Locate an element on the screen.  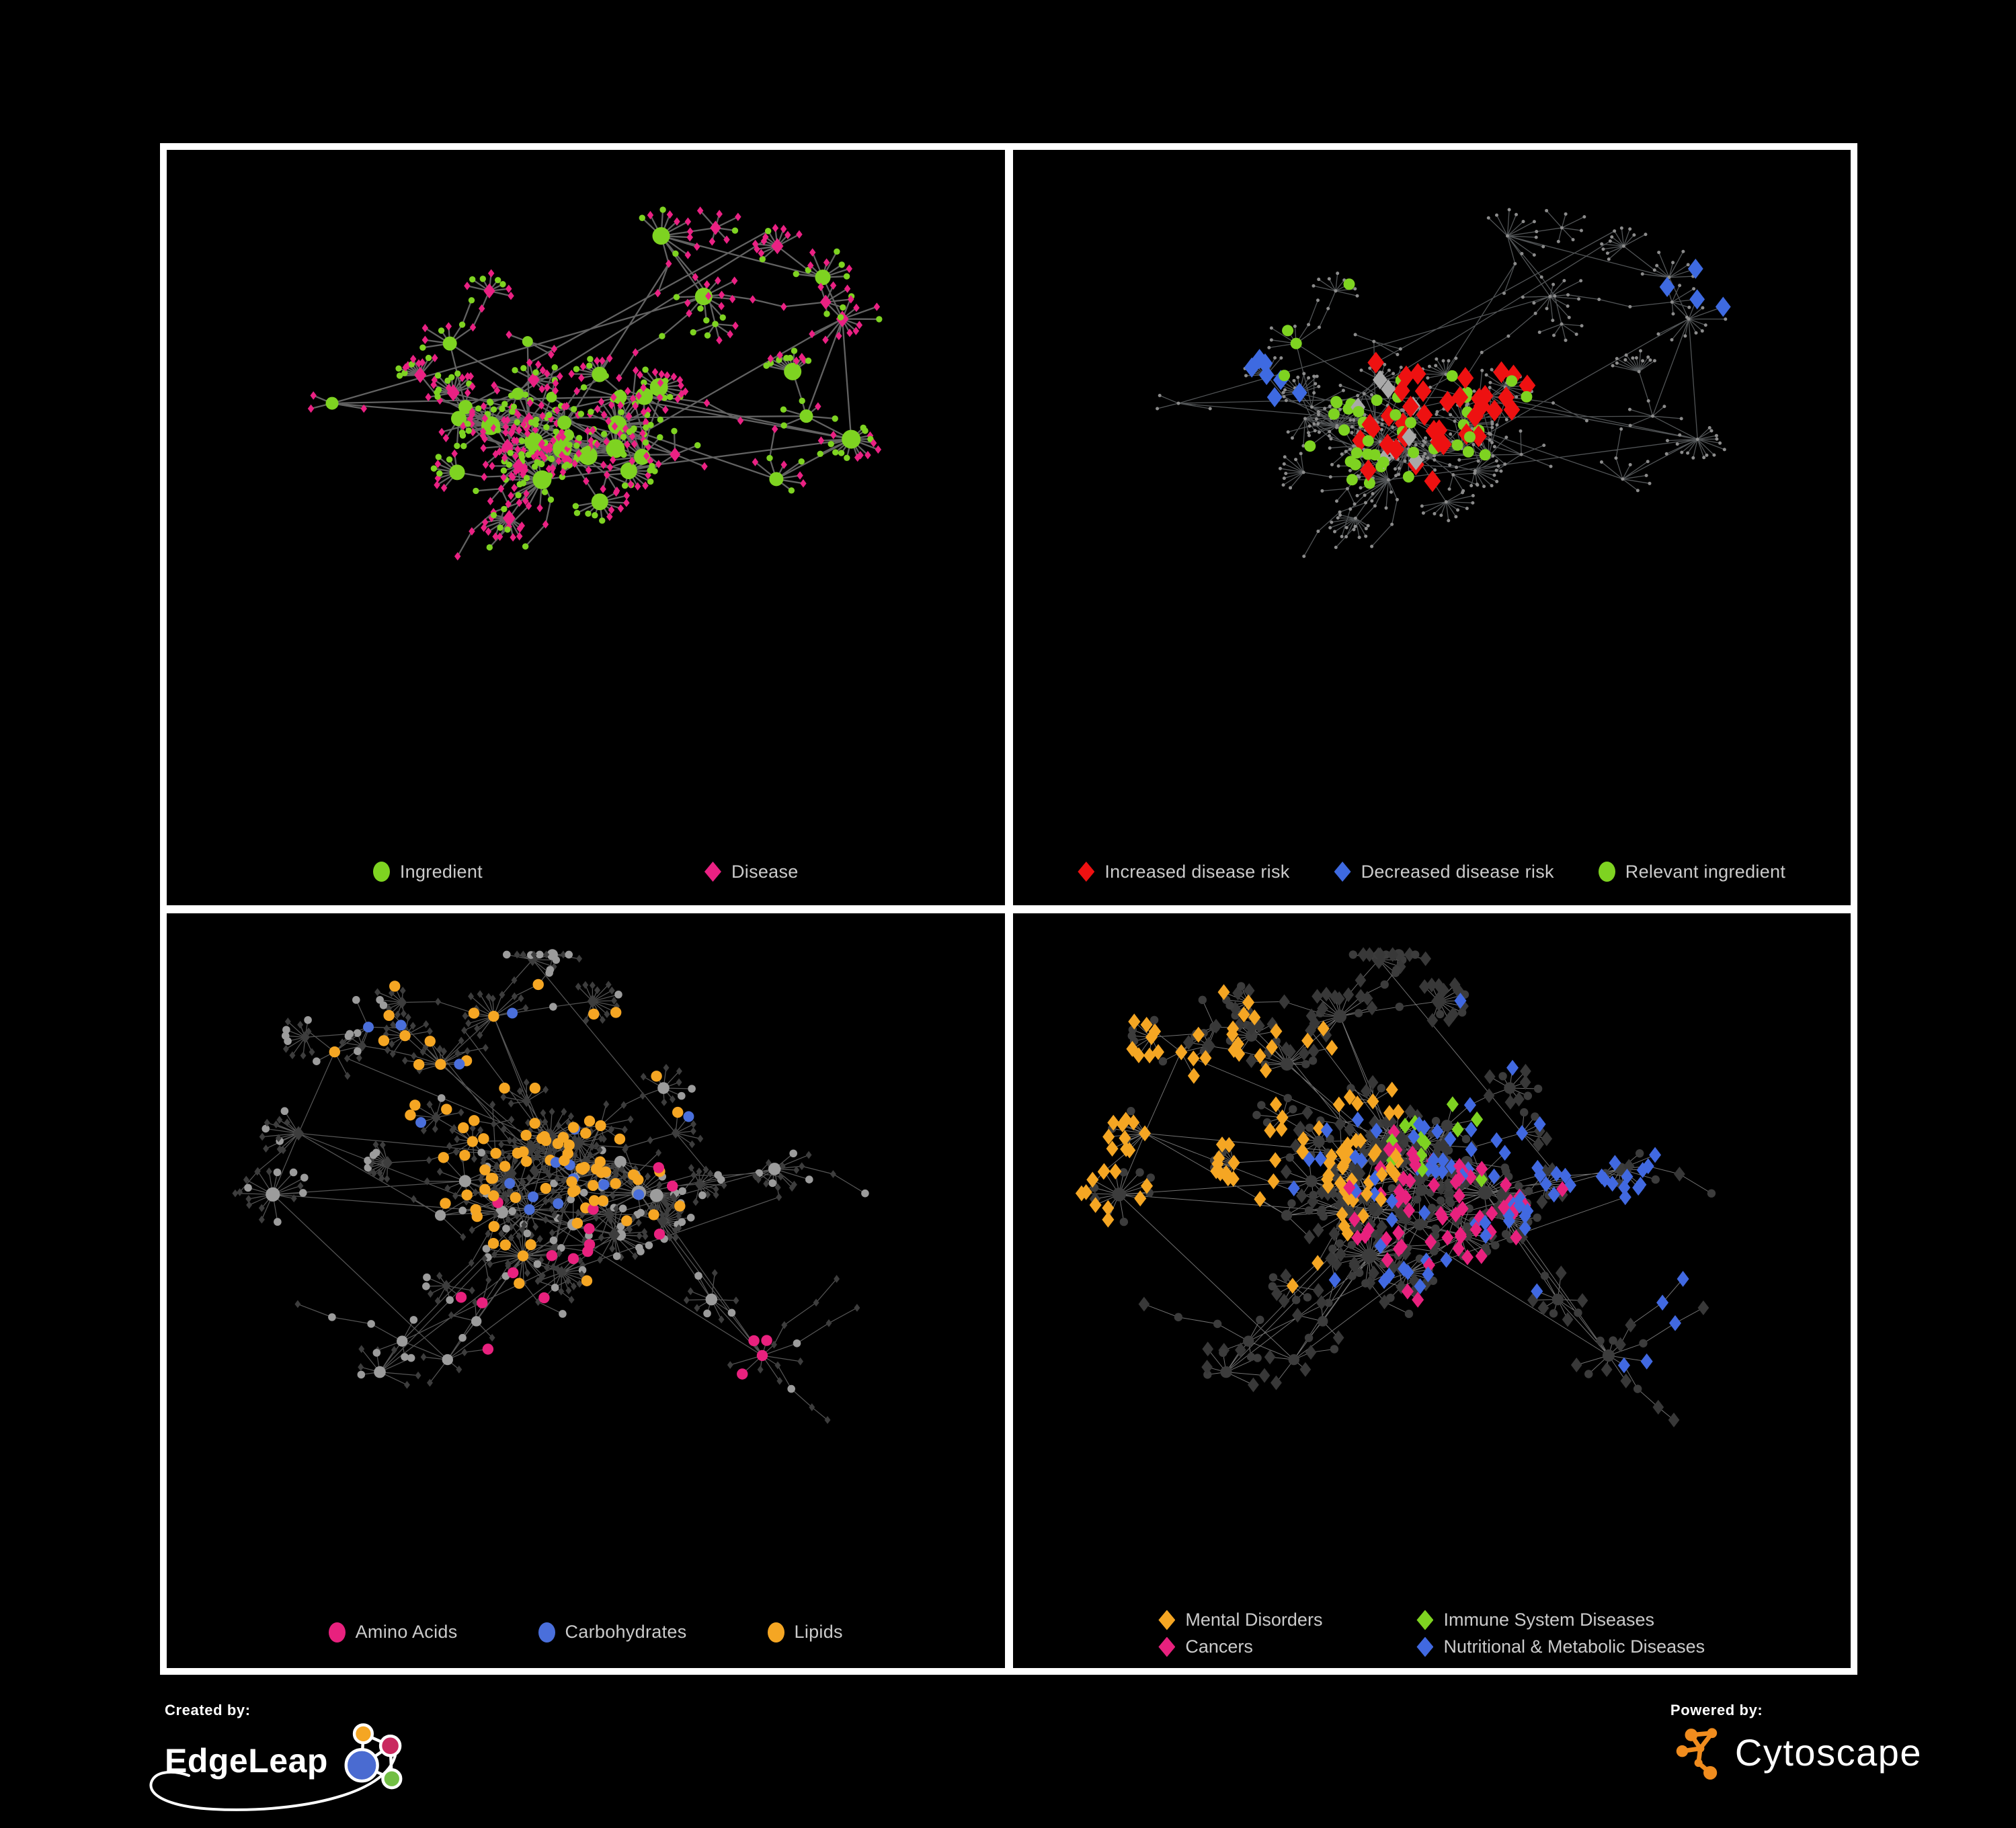
legend-item-mental-disorders: Mental Disorders is located at coordinates (1240, 1620).